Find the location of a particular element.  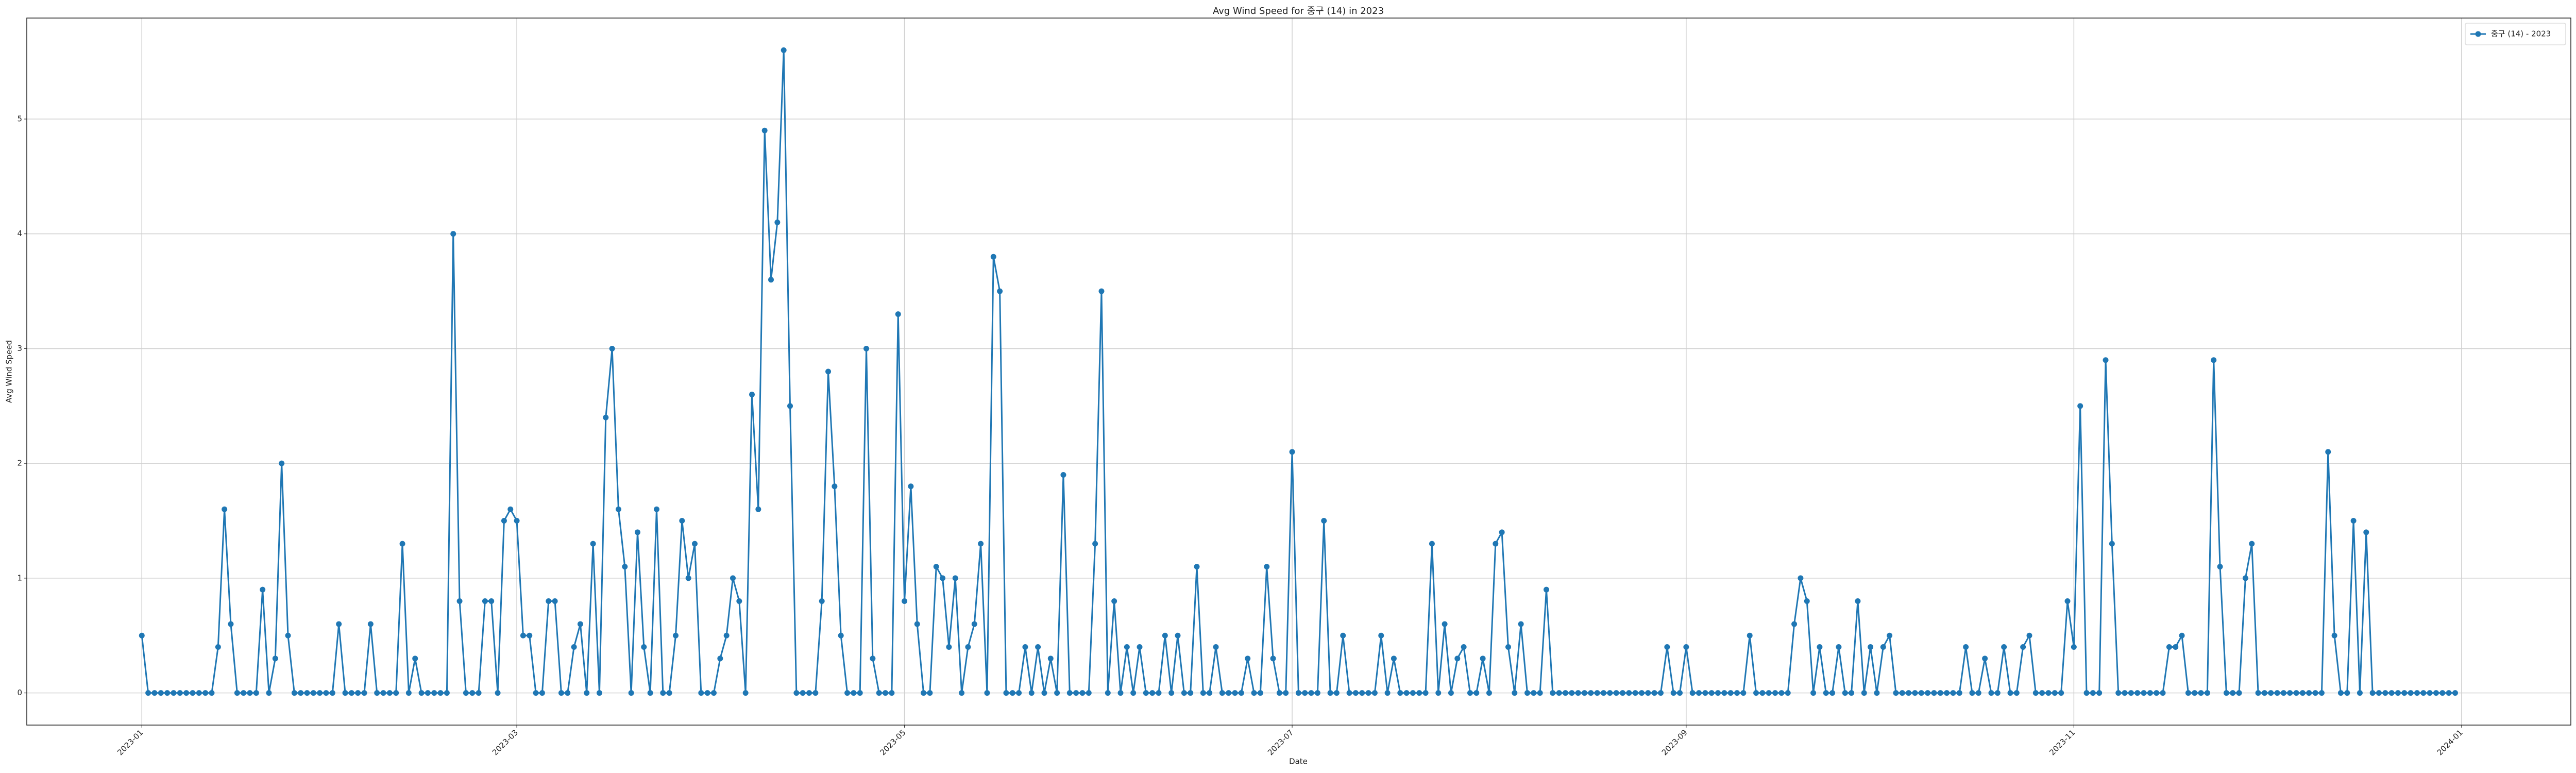

y-tick-label: 0 is located at coordinates (19, 692).